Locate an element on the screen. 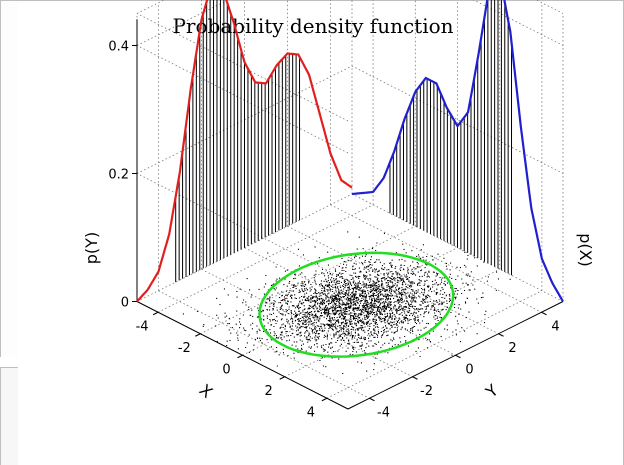  x-tick-label: 2 is located at coordinates (269, 391).